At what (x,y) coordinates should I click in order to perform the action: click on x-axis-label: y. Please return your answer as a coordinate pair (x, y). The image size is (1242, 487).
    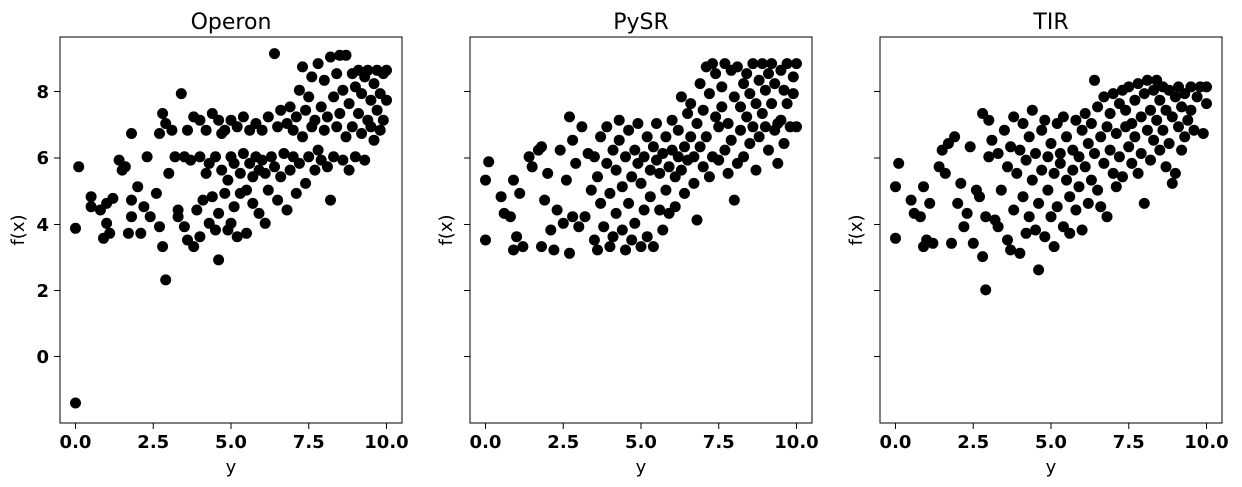
    Looking at the image, I should click on (231, 467).